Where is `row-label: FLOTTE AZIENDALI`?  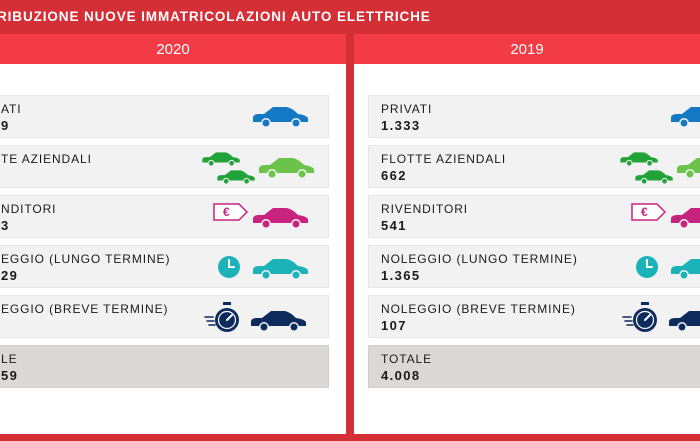
row-label: FLOTTE AZIENDALI is located at coordinates (444, 159).